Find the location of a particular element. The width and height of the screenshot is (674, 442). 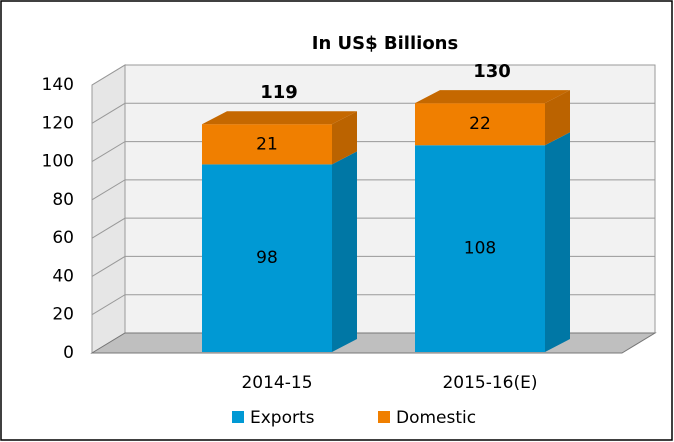

data-label: 98 is located at coordinates (267, 258).